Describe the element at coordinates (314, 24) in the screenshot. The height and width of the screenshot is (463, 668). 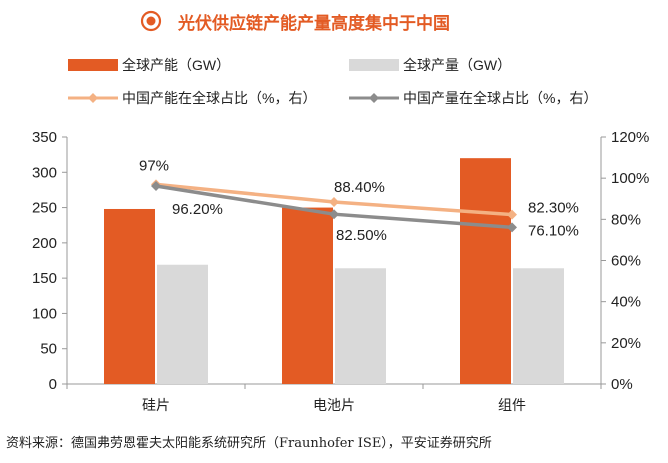
I see `chart-title: 光伏供应链产能产量高度集中于中国` at that location.